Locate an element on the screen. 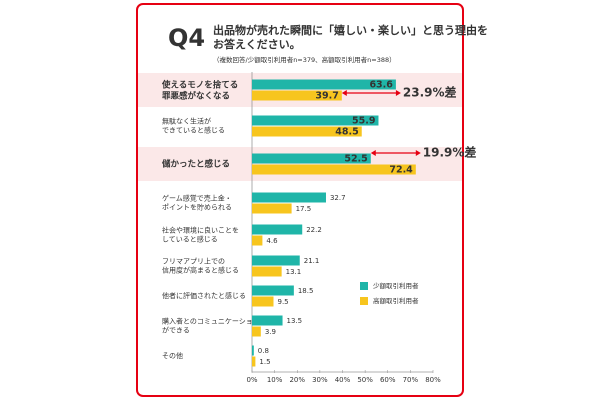 This screenshot has height=400, width=600. category-label: 購入者とのコミュニケーションができる is located at coordinates (211, 326).